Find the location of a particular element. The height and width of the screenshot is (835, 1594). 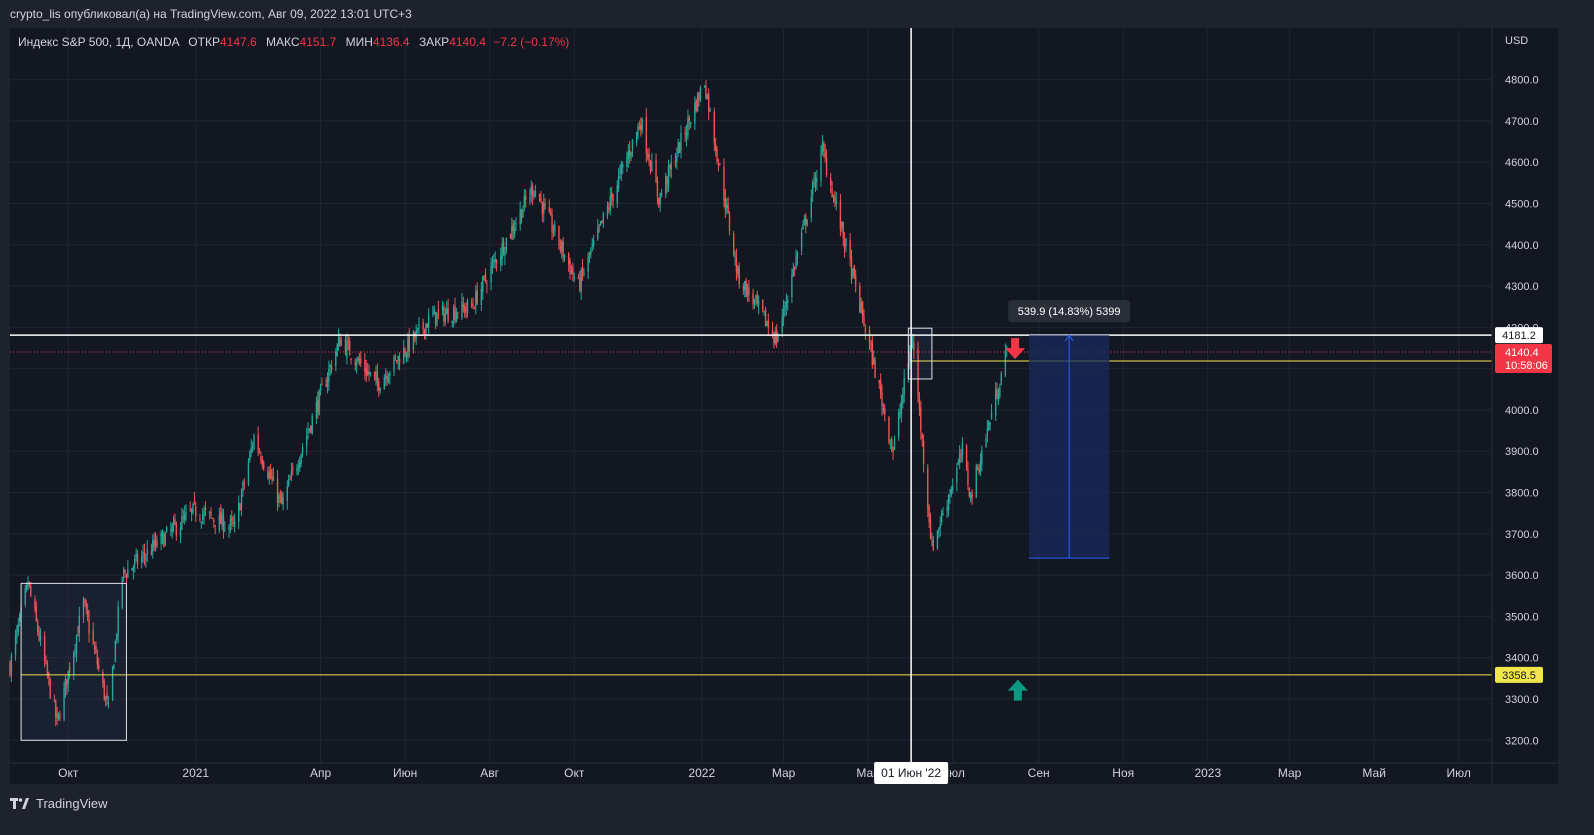

x-tick-label: Ноя is located at coordinates (1123, 773).